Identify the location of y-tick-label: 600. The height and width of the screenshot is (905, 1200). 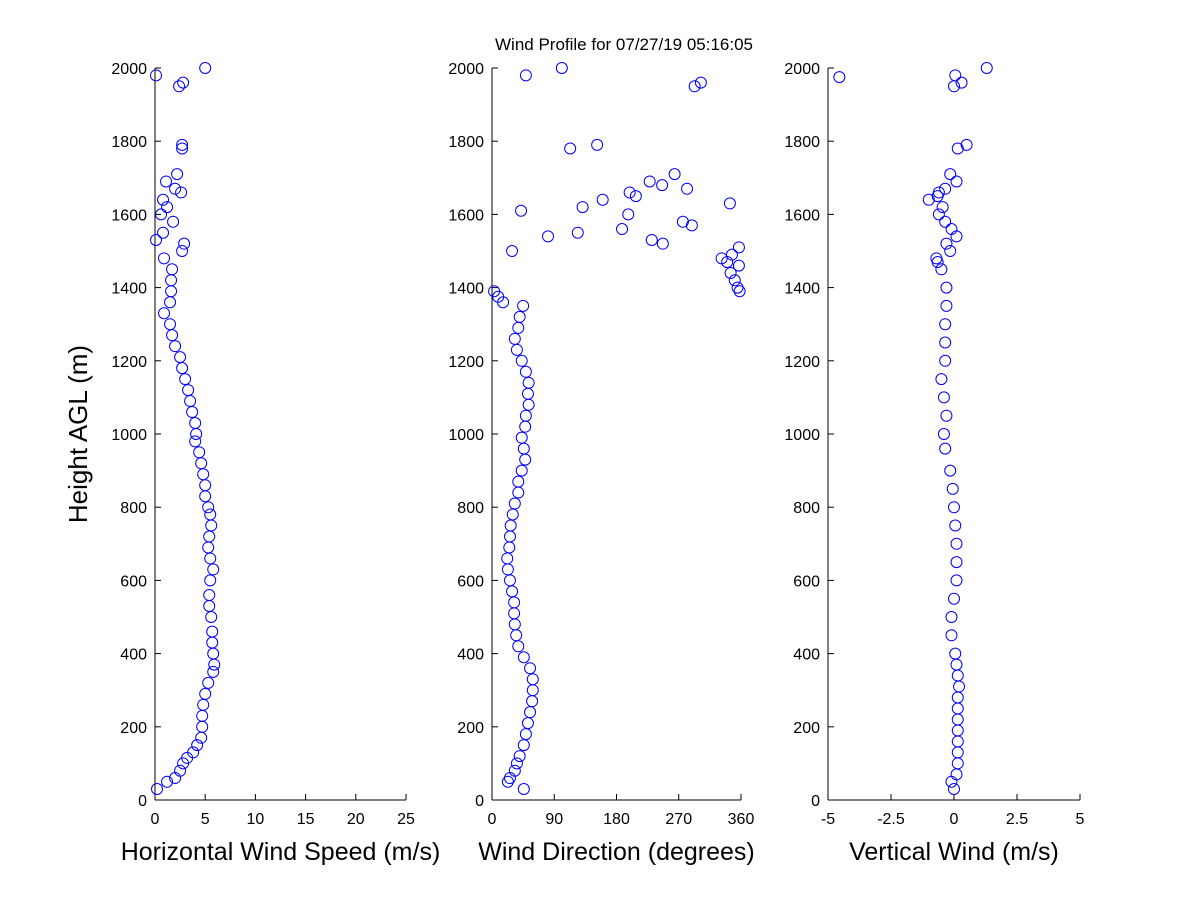
(470, 581).